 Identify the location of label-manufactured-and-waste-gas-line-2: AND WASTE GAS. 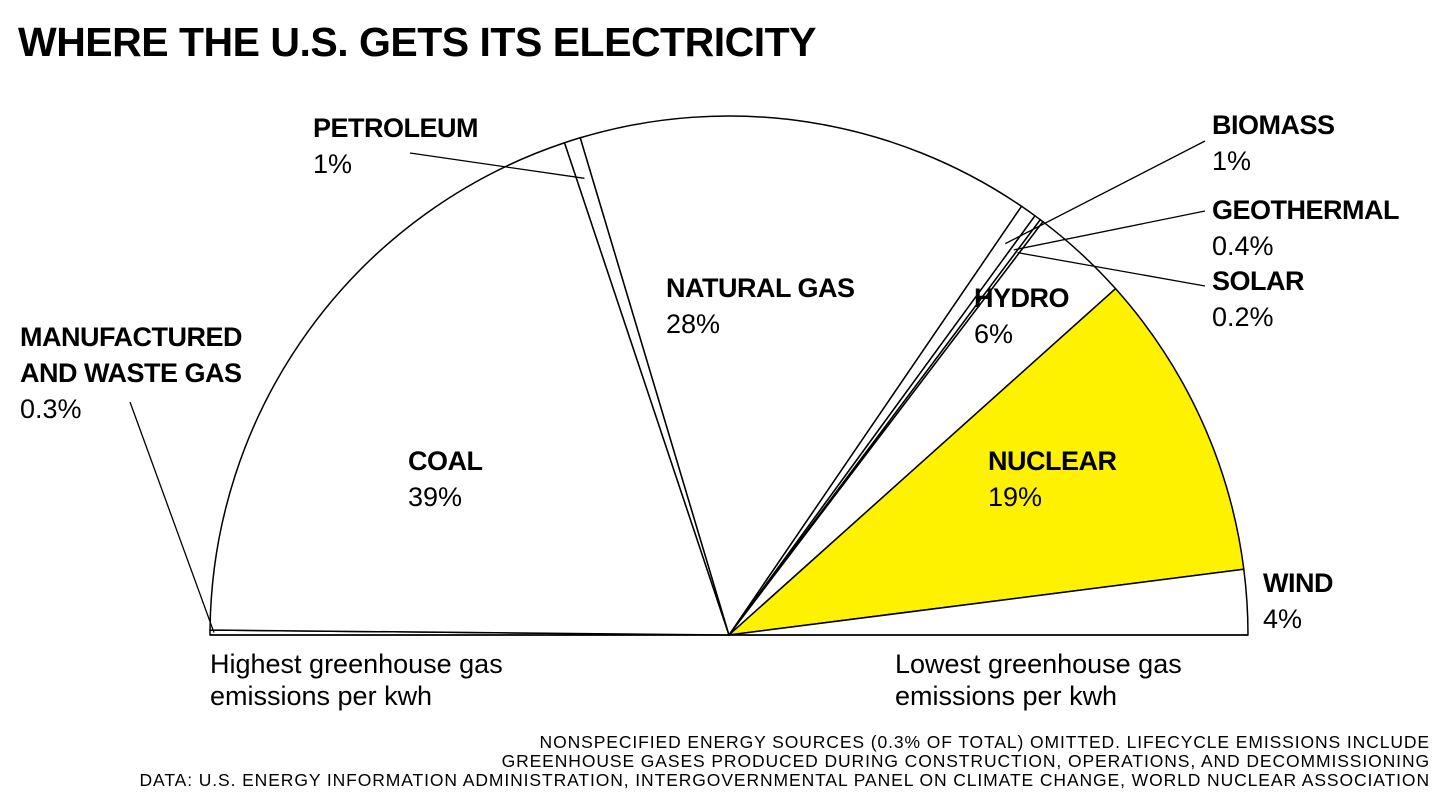
(131, 373).